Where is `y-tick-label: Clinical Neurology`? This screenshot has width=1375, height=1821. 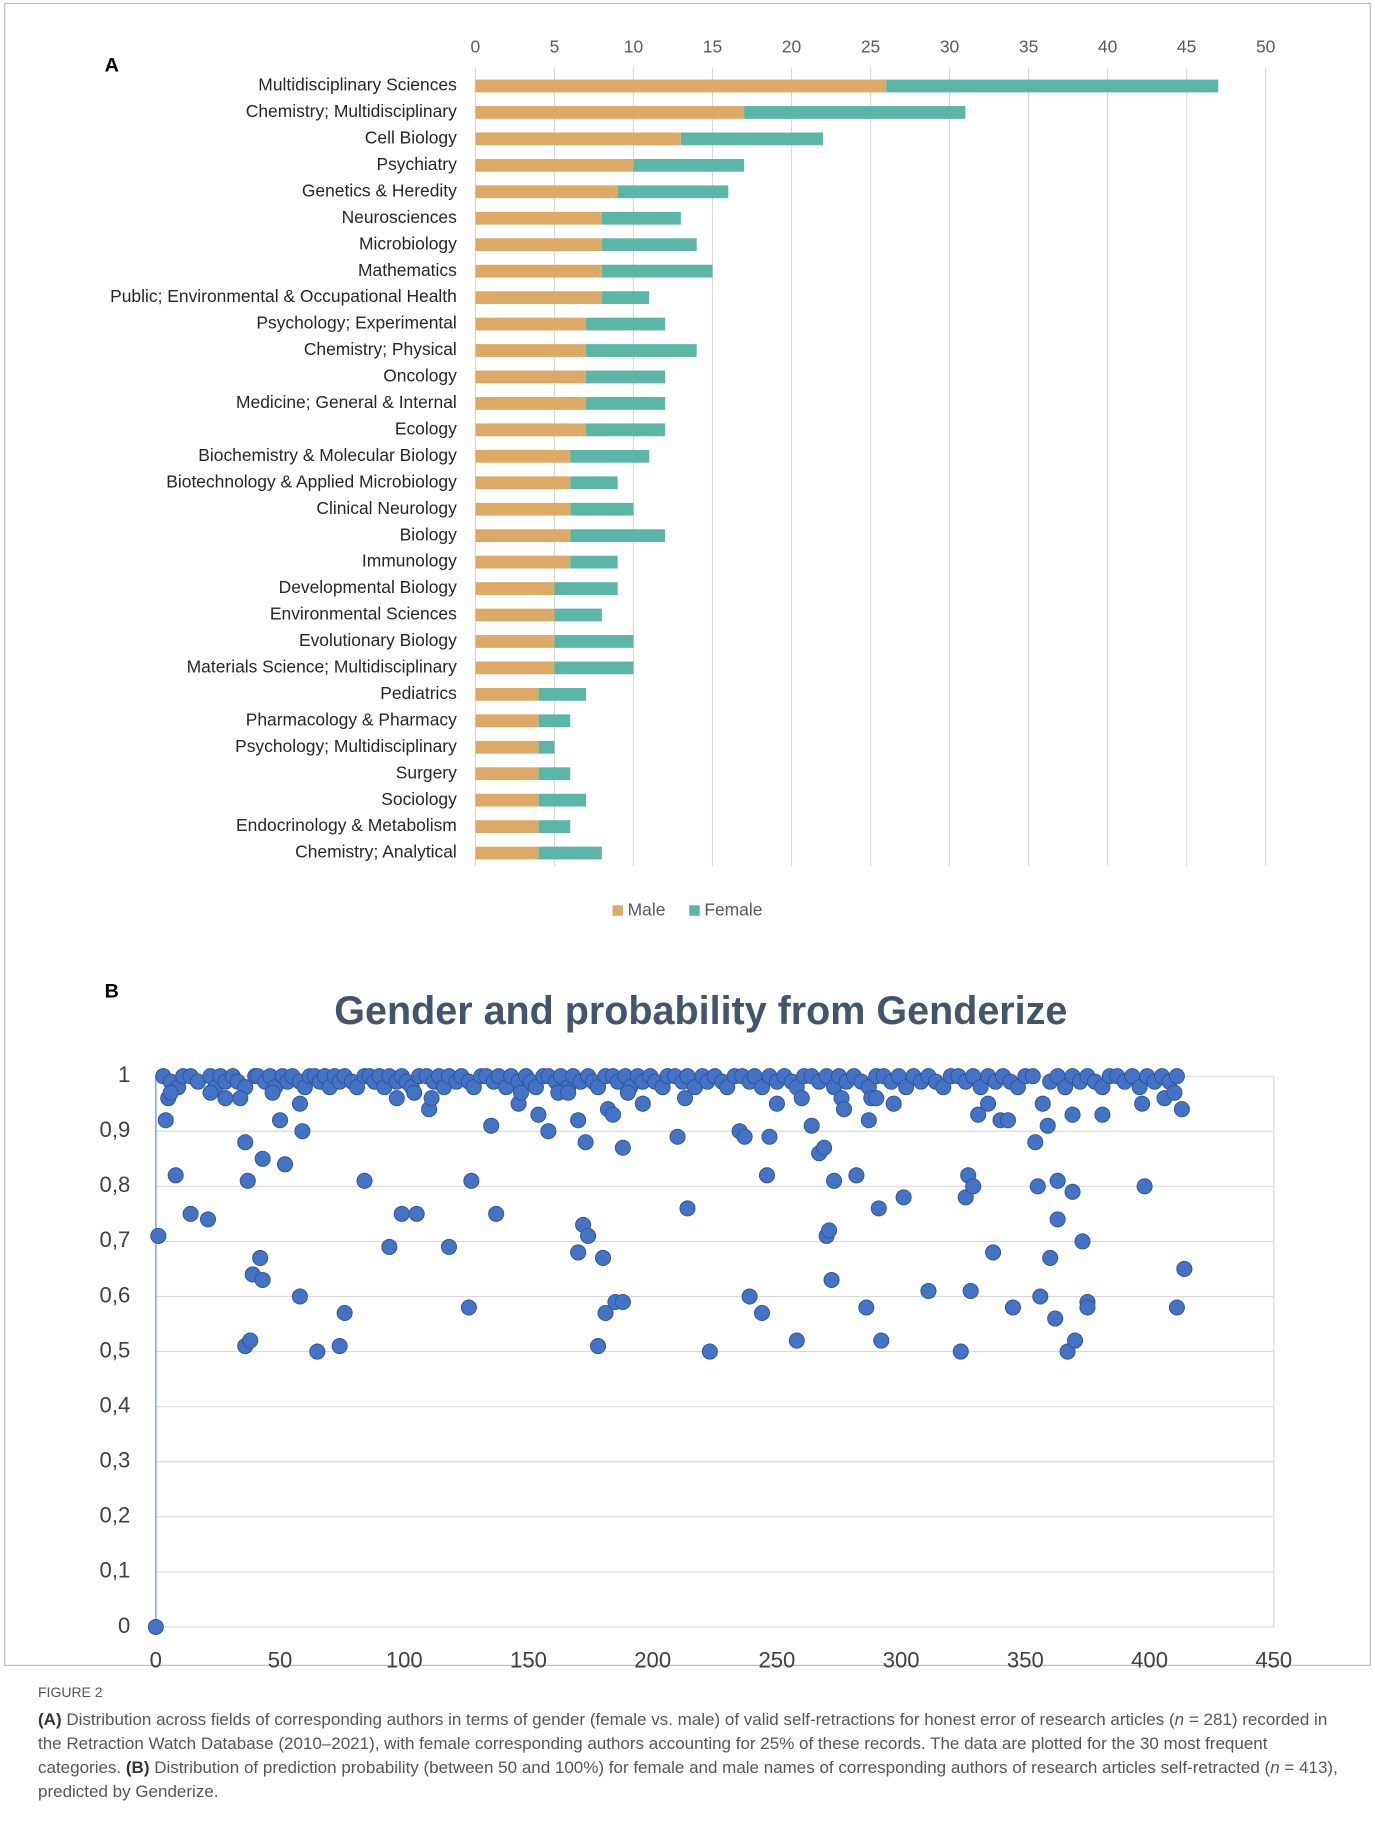 y-tick-label: Clinical Neurology is located at coordinates (386, 508).